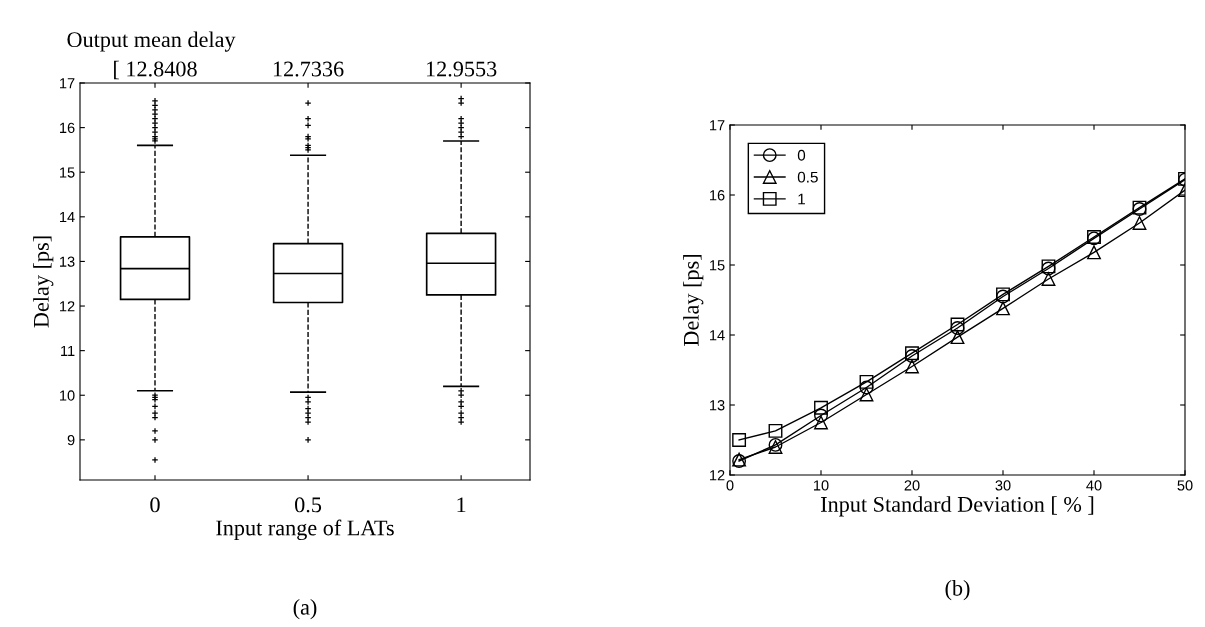  What do you see at coordinates (1094, 485) in the screenshot?
I see `x-tick-label: 40` at bounding box center [1094, 485].